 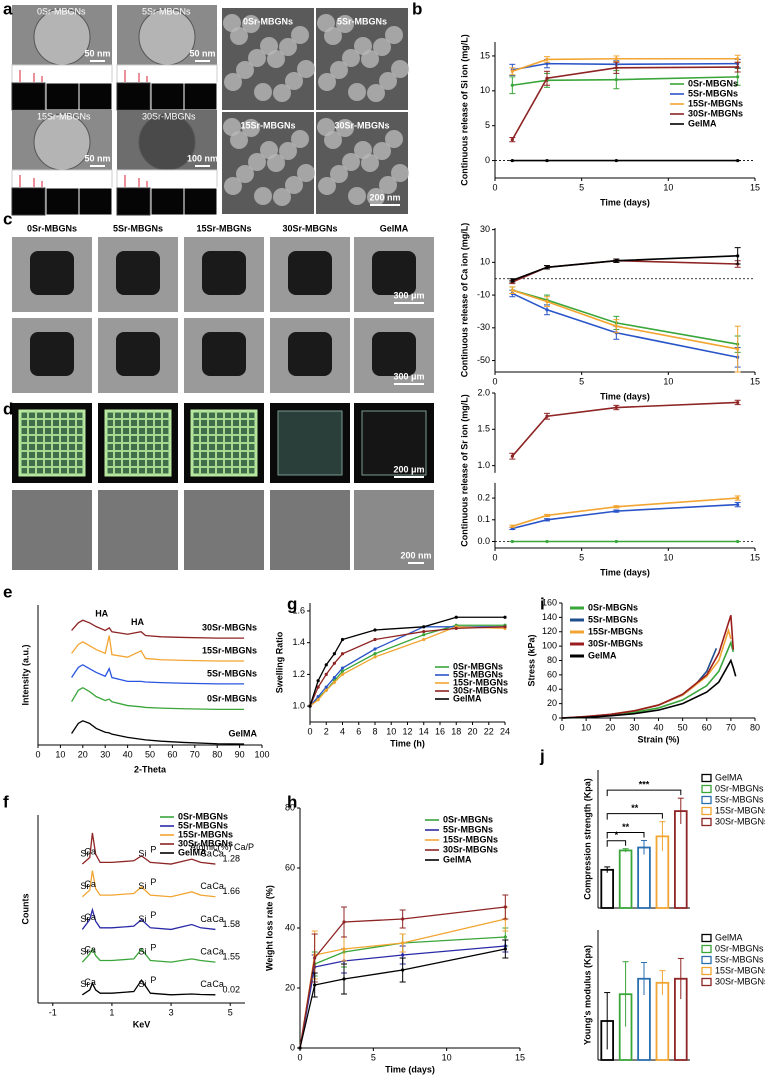 What do you see at coordinates (613, 619) in the screenshot?
I see `legend-label: 5Sr-MBGNs` at bounding box center [613, 619].